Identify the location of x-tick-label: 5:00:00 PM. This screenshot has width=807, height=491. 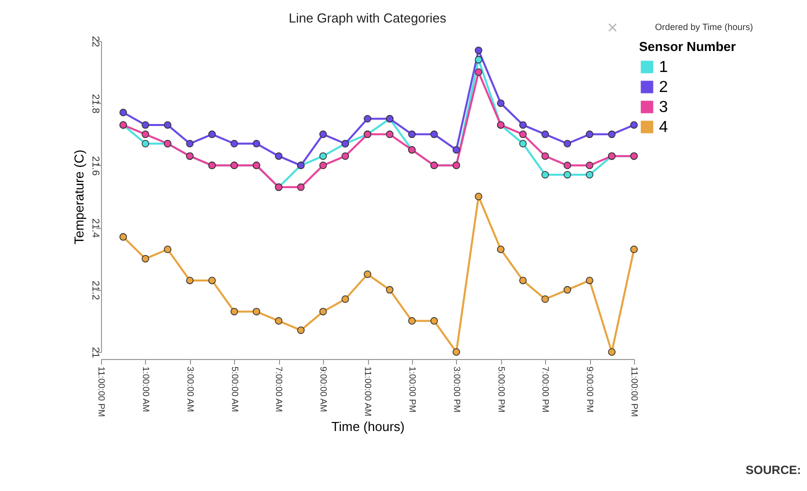
(501, 389).